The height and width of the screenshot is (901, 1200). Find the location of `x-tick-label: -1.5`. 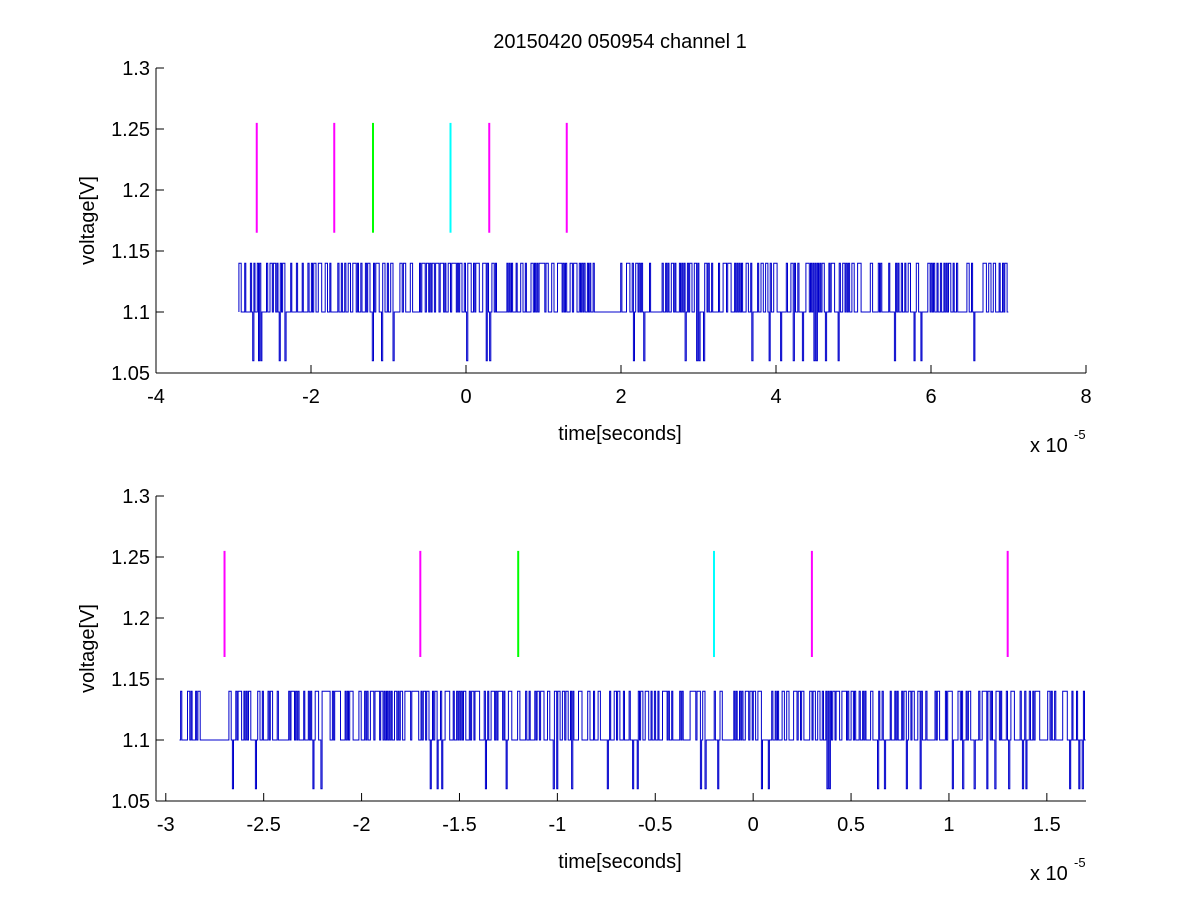

x-tick-label: -1.5 is located at coordinates (459, 825).